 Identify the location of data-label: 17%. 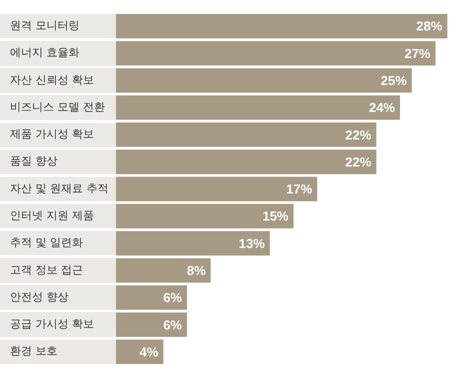
(299, 189).